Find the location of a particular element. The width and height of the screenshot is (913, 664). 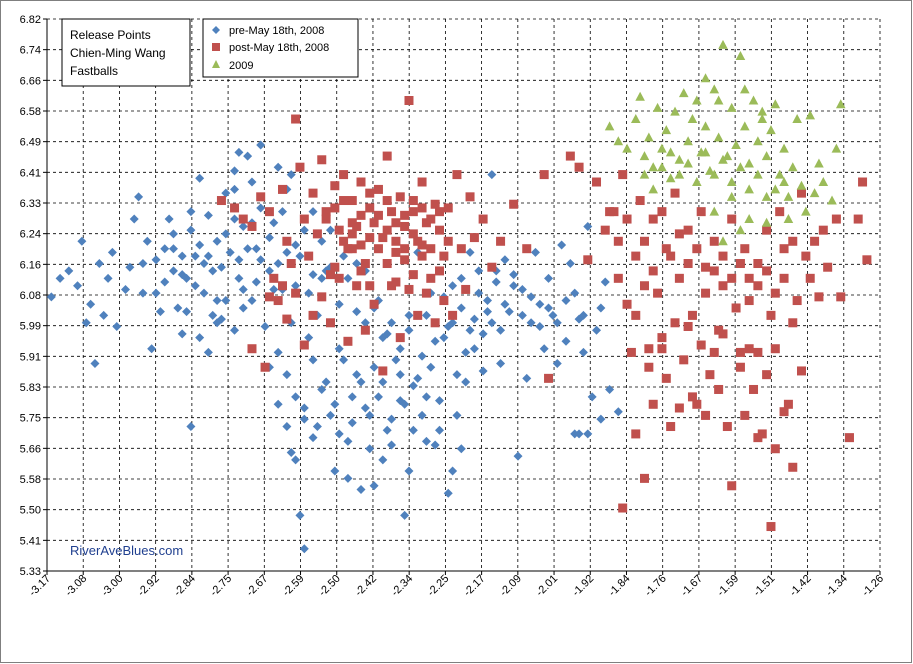

legend-label-pre-may: pre-May 18th, 2008 is located at coordinates (276, 31).